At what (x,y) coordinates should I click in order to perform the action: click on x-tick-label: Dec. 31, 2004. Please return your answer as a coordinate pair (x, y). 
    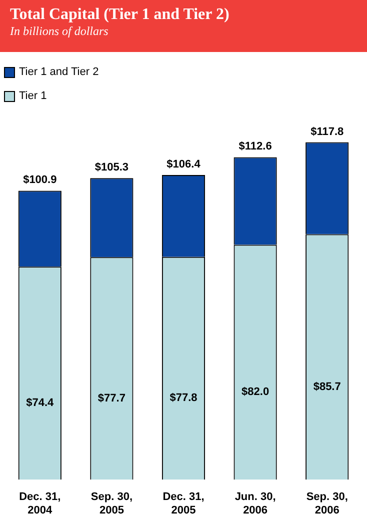
    Looking at the image, I should click on (40, 503).